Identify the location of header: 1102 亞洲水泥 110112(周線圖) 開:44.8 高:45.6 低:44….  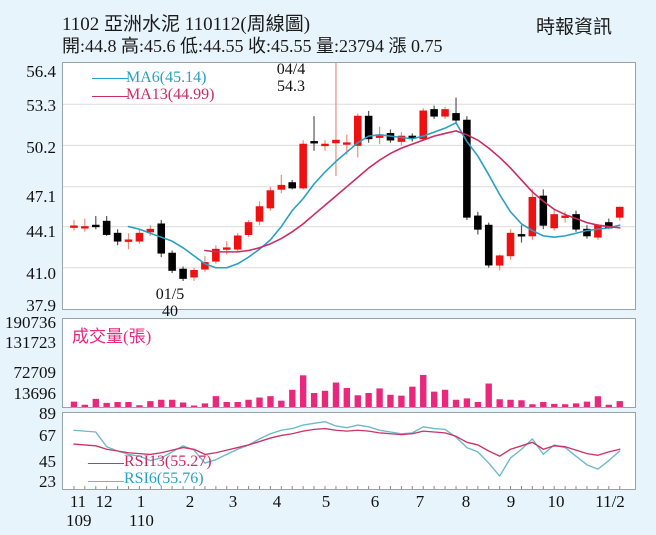
(328, 28).